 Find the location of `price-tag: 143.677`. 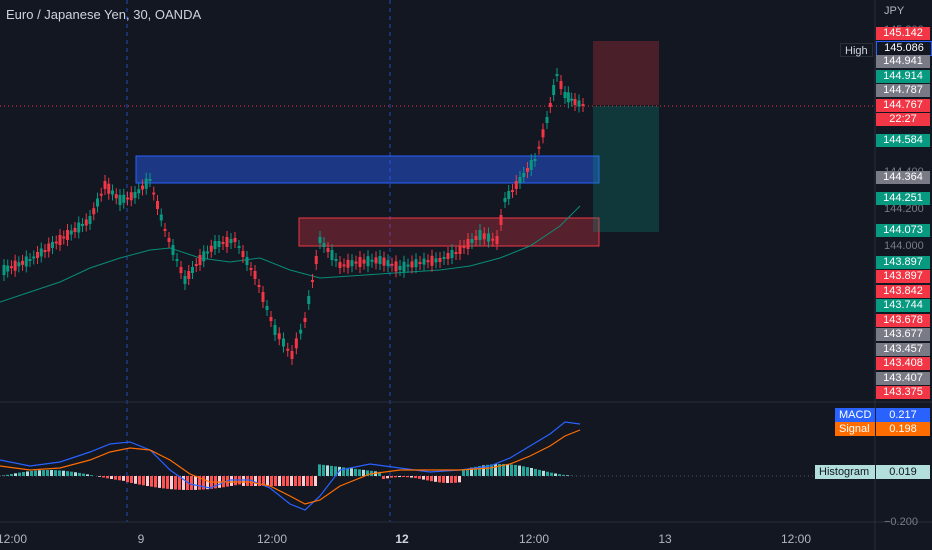

price-tag: 143.677 is located at coordinates (903, 334).